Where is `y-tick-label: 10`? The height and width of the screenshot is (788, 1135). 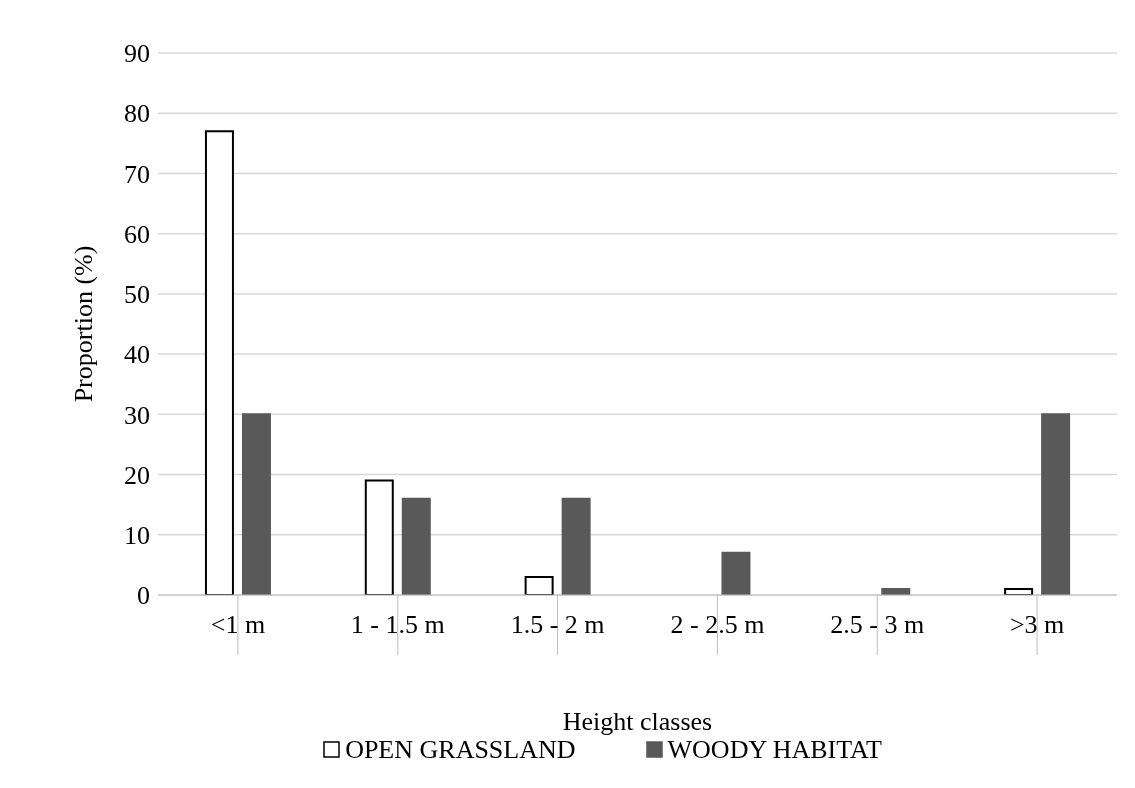 y-tick-label: 10 is located at coordinates (137, 536).